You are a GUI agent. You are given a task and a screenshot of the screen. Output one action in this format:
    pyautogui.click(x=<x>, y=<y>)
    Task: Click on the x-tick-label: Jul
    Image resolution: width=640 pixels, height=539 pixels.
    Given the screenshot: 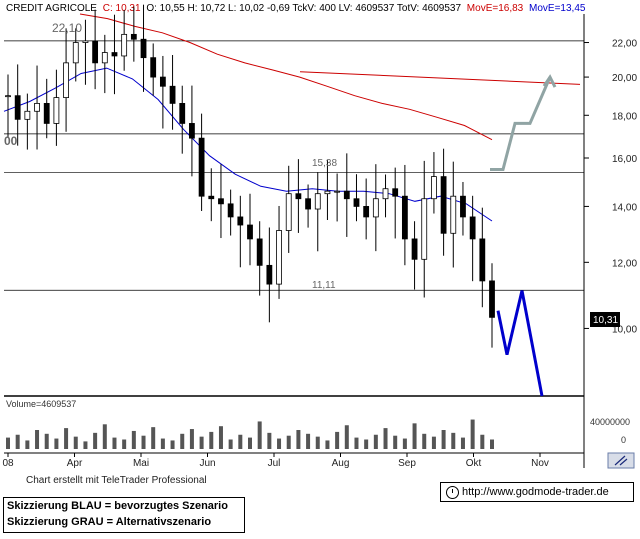 What is the action you would take?
    pyautogui.click(x=274, y=463)
    